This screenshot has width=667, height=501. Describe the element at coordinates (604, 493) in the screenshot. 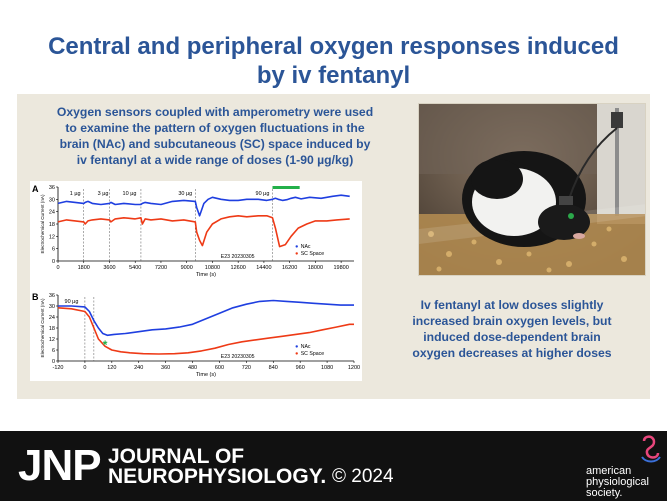

I see `society-name-line: society.` at that location.